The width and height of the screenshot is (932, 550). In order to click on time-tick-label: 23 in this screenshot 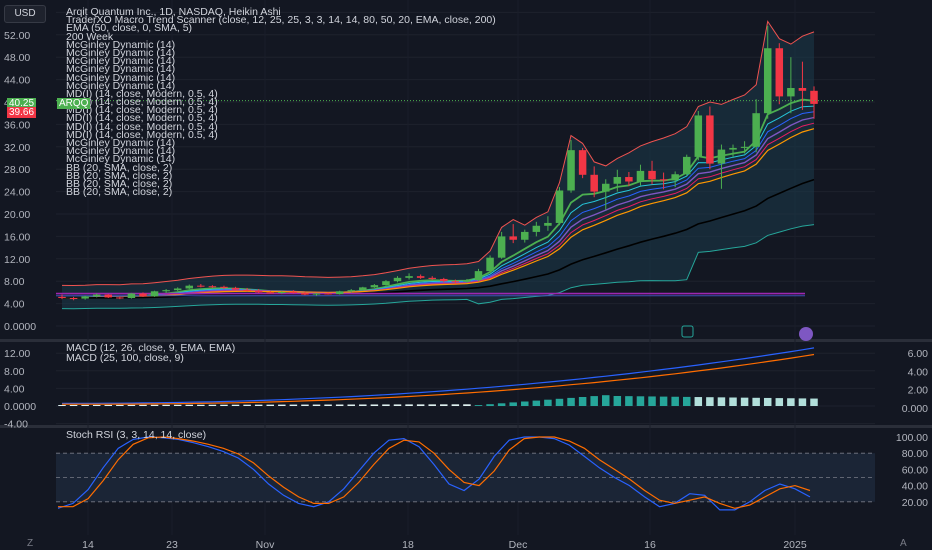, I will do `click(172, 544)`.